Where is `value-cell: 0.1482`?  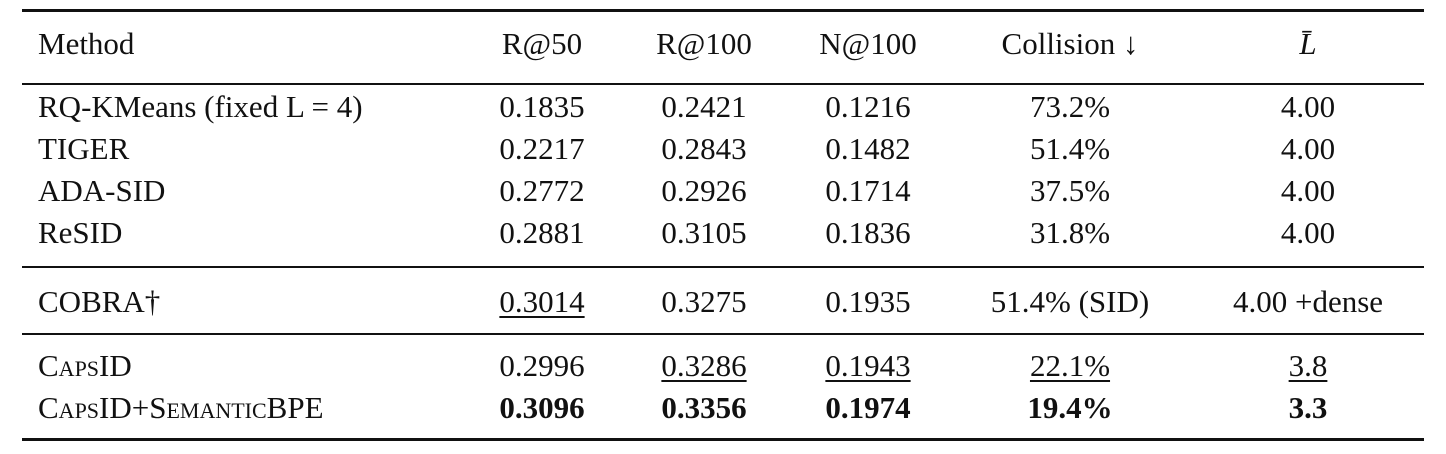
value-cell: 0.1482 is located at coordinates (868, 148).